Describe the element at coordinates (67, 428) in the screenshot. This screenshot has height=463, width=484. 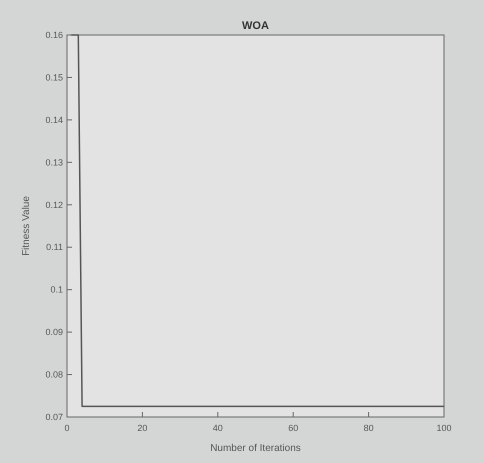
I see `x-tick-label: 0` at that location.